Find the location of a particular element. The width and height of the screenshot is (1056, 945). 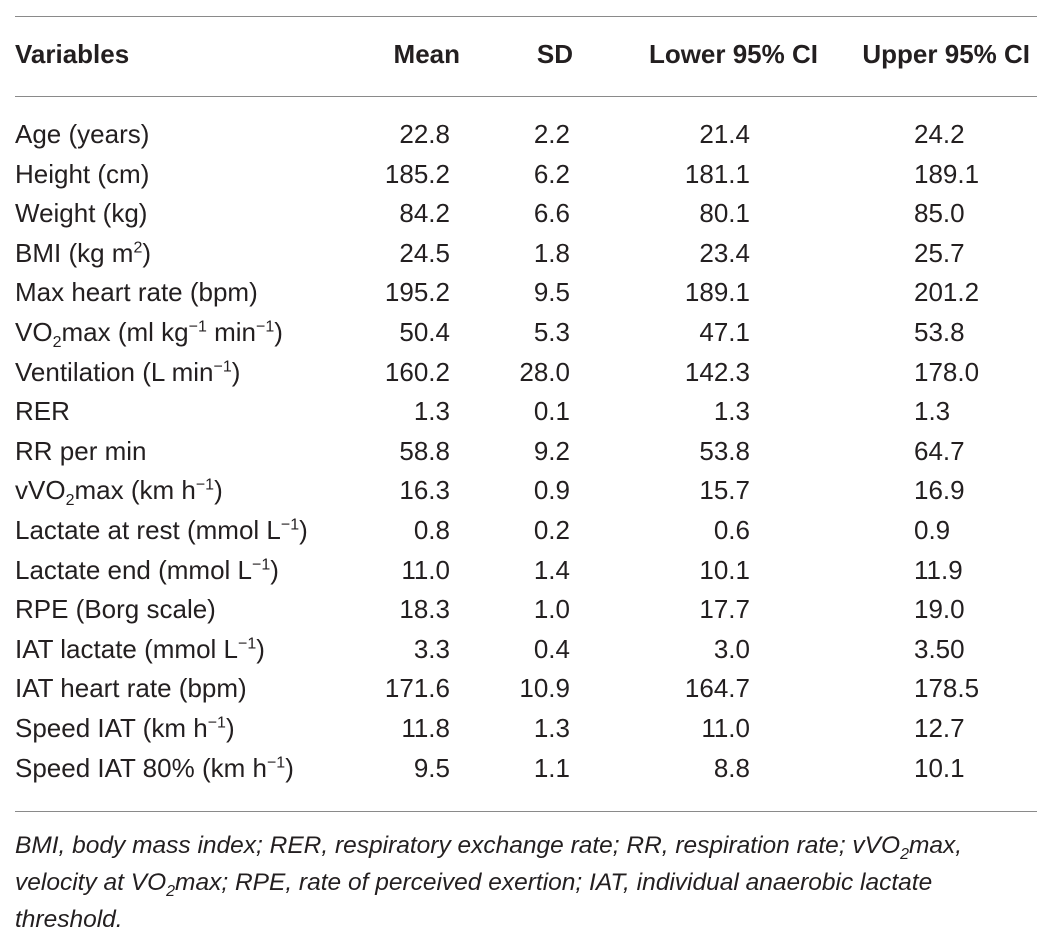

cell-upper-ci: 16.9 is located at coordinates (939, 490).